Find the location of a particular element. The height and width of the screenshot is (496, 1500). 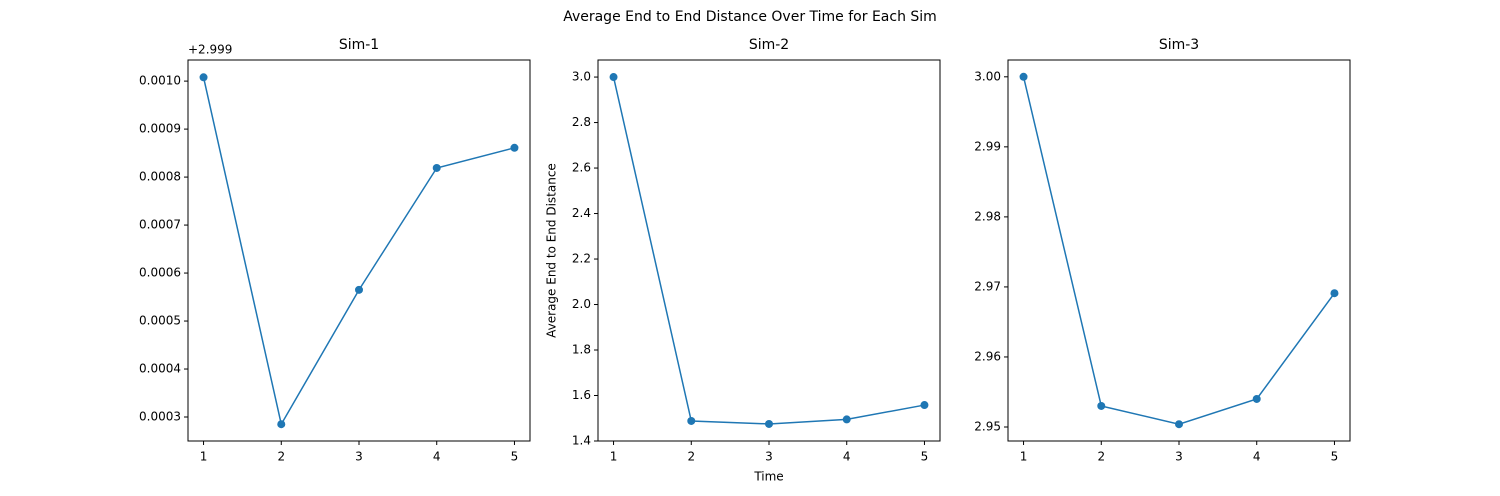

y-tick-label: 3.0 is located at coordinates (581, 77).